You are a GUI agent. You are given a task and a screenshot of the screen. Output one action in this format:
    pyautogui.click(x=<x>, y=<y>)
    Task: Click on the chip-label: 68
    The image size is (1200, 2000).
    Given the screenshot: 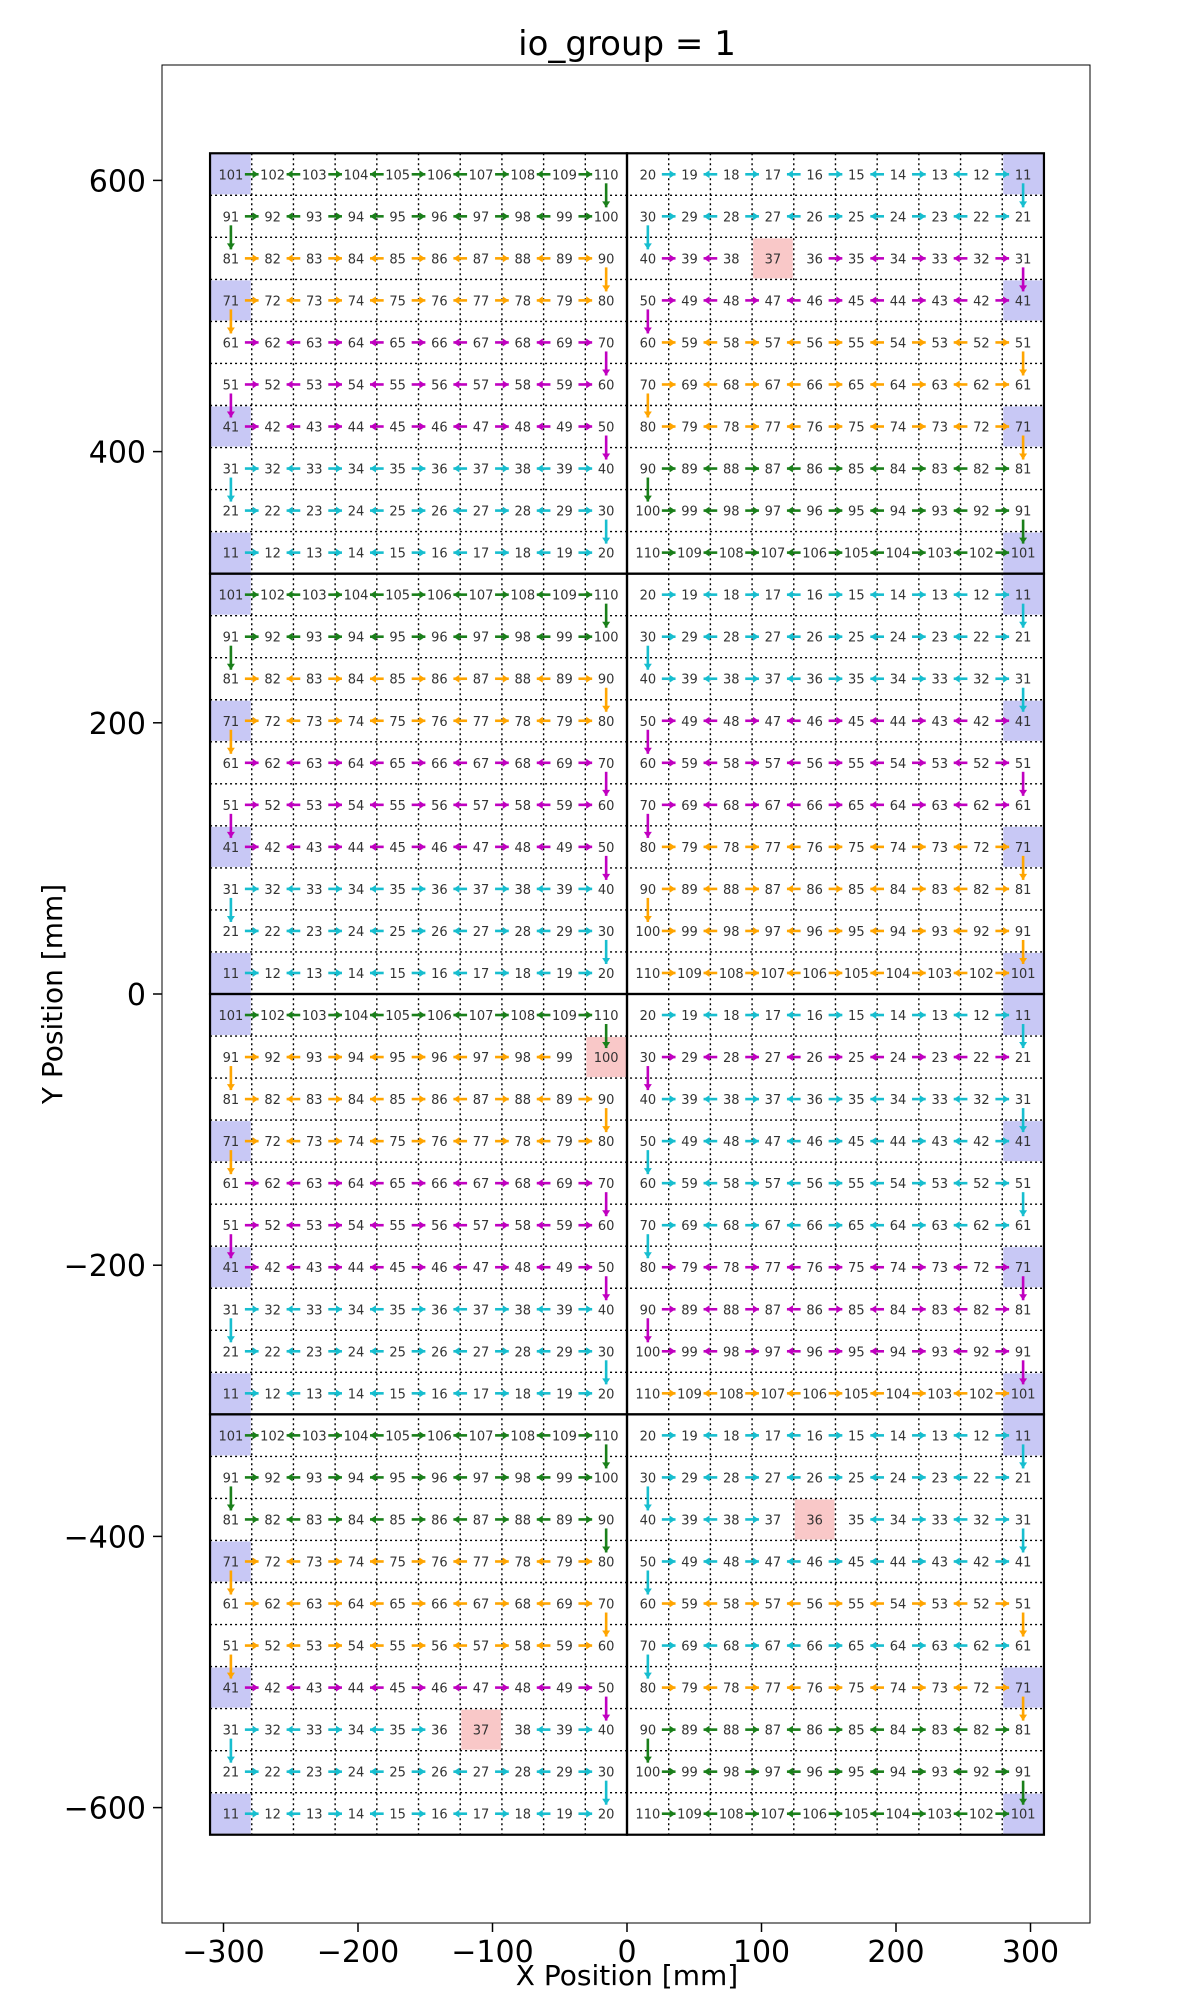 What is the action you would take?
    pyautogui.click(x=731, y=1647)
    